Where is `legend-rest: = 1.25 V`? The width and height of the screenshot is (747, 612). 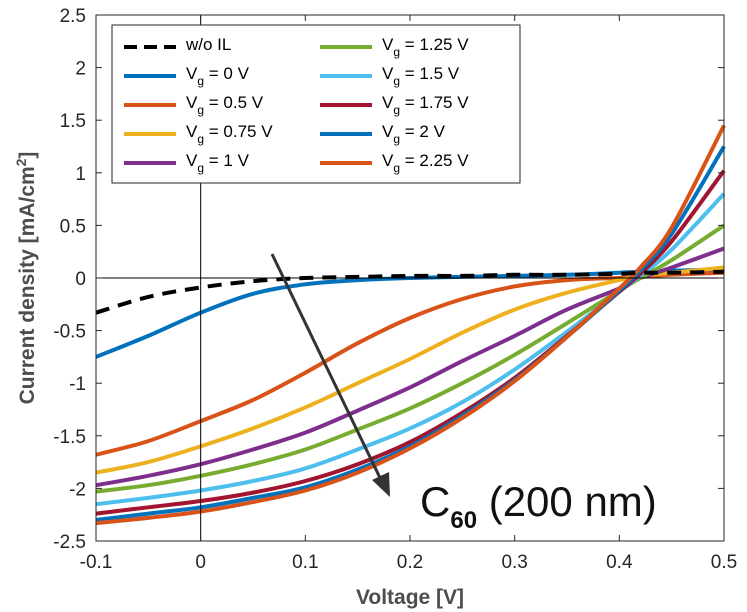 legend-rest: = 1.25 V is located at coordinates (434, 44).